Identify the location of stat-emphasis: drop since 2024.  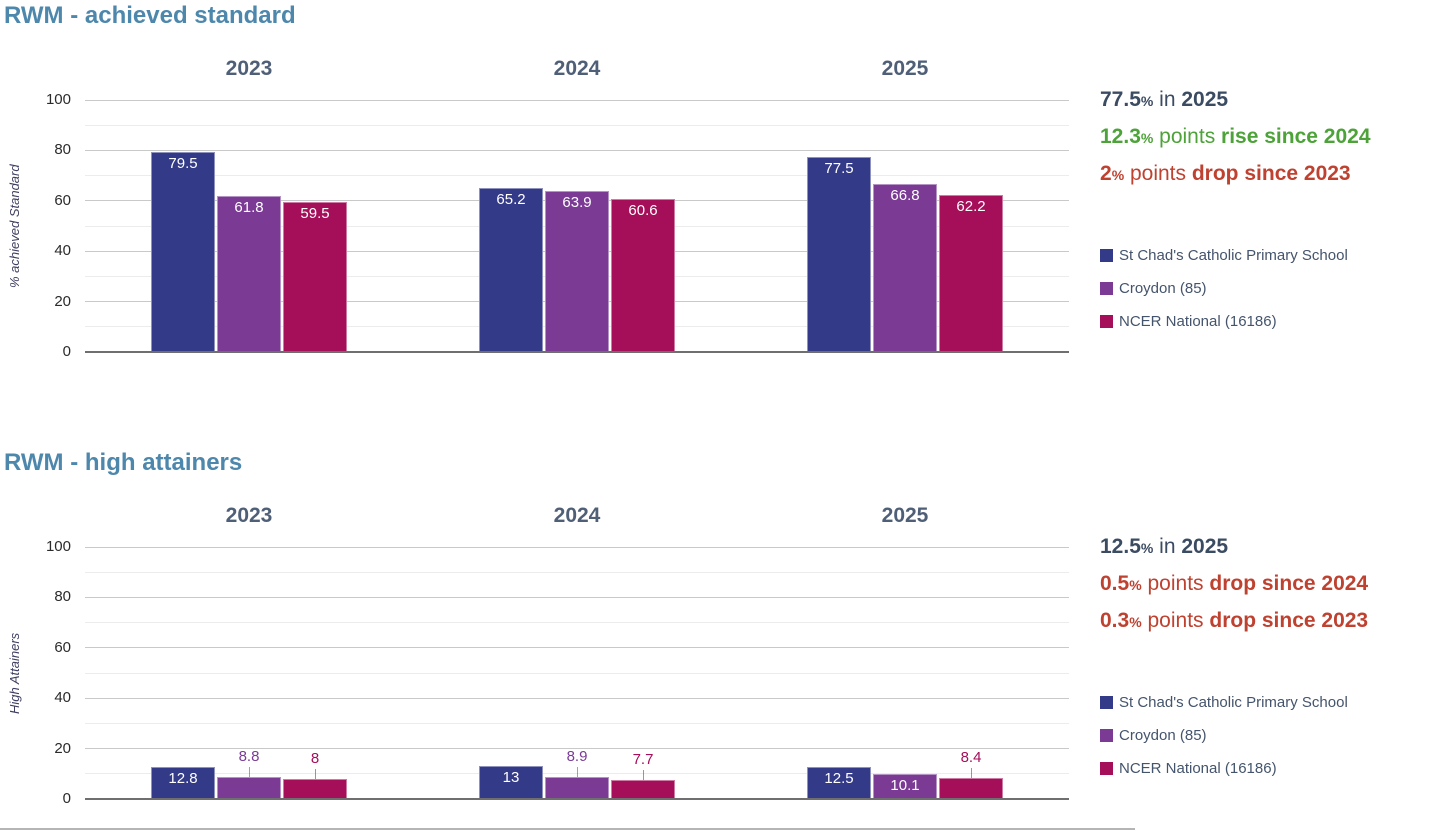
(1289, 583).